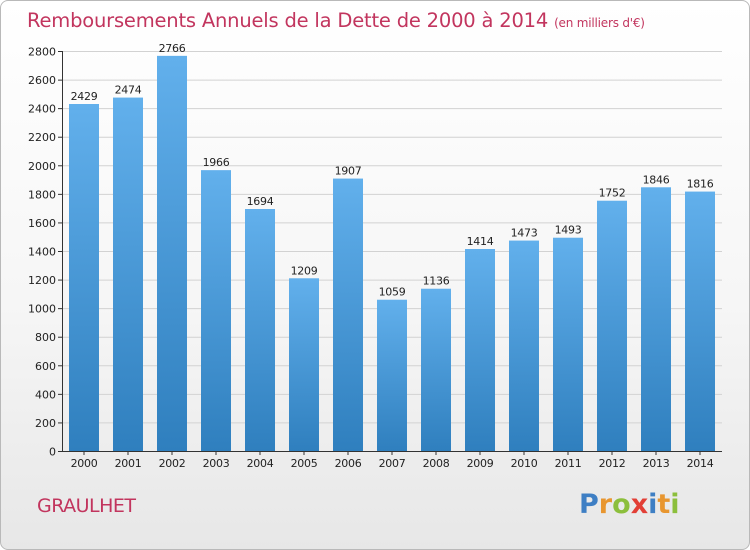  I want to click on bar-2008, so click(436, 369).